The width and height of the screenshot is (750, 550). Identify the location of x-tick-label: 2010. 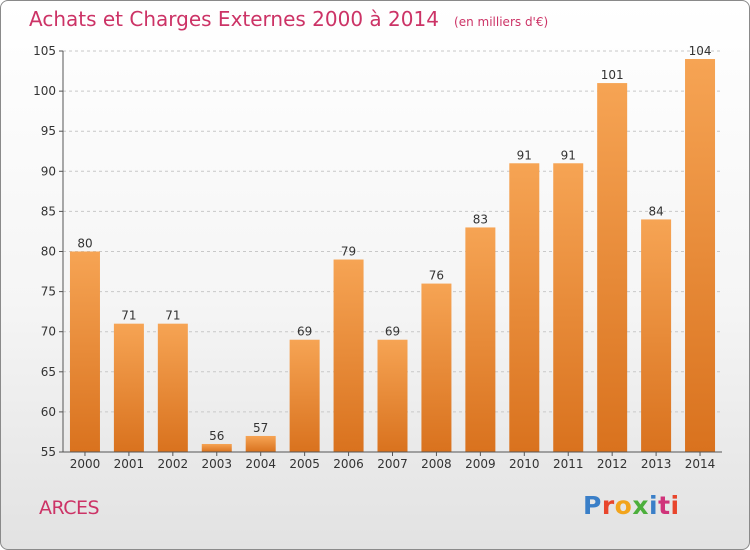
(524, 464).